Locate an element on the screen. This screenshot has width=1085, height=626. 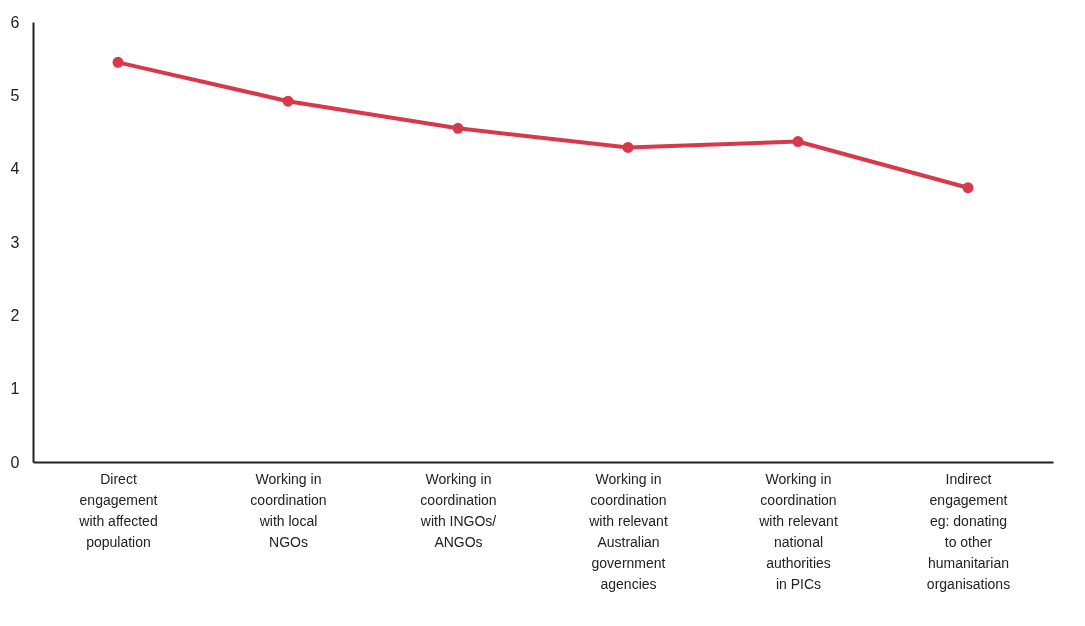
y-tick-label: 0 is located at coordinates (15, 462).